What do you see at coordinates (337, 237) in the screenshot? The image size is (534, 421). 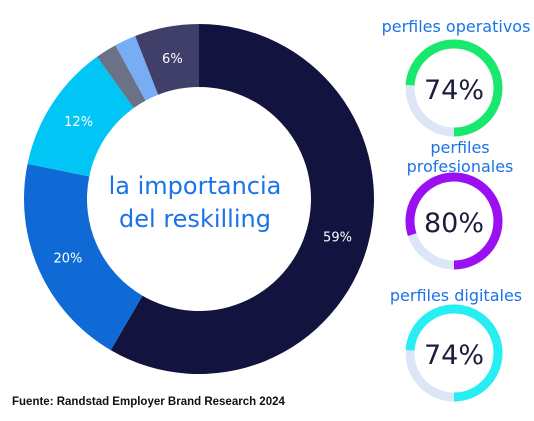 I see `donut-slice-label: 59%` at bounding box center [337, 237].